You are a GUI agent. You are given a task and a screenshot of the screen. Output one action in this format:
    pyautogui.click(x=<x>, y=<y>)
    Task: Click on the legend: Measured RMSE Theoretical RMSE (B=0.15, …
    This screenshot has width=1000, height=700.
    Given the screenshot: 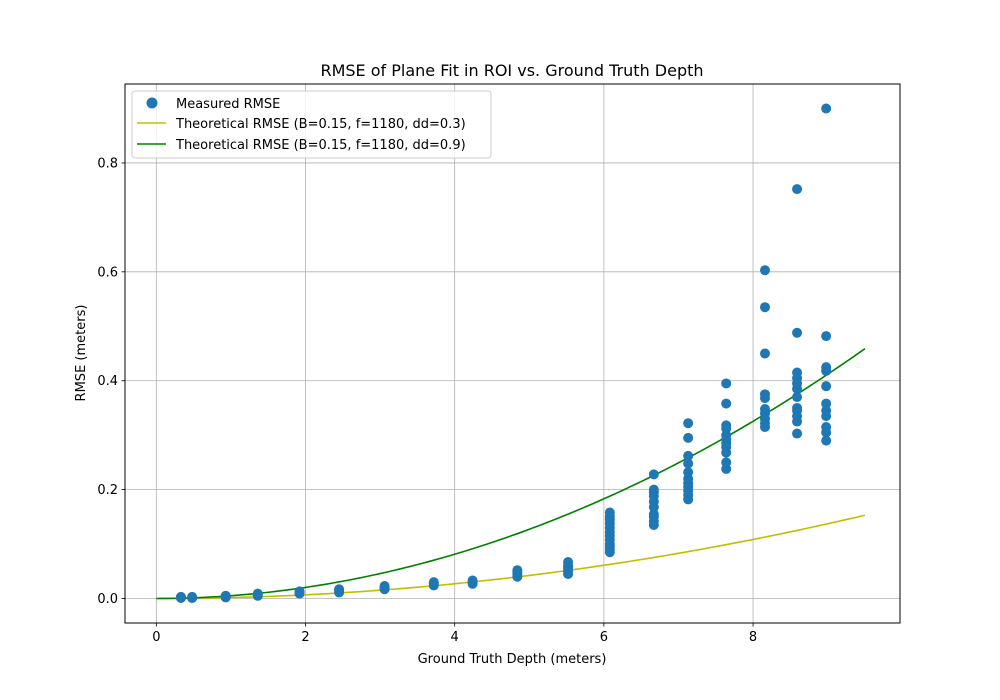 What is the action you would take?
    pyautogui.click(x=311, y=124)
    